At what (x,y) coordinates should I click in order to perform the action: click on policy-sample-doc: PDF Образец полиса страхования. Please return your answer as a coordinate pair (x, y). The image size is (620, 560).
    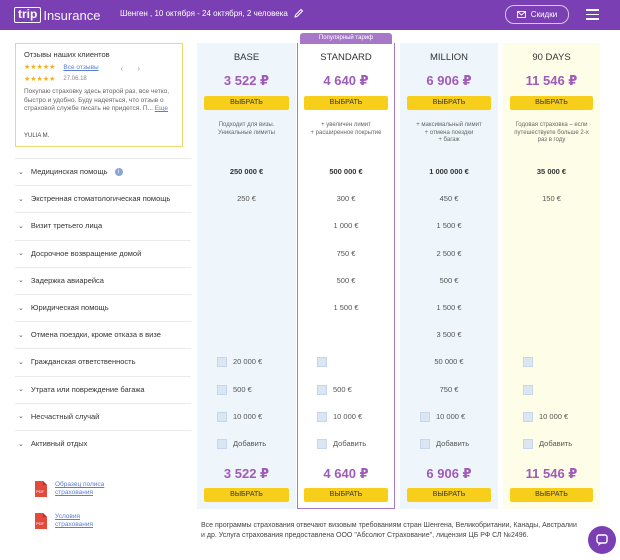
    Looking at the image, I should click on (74, 489).